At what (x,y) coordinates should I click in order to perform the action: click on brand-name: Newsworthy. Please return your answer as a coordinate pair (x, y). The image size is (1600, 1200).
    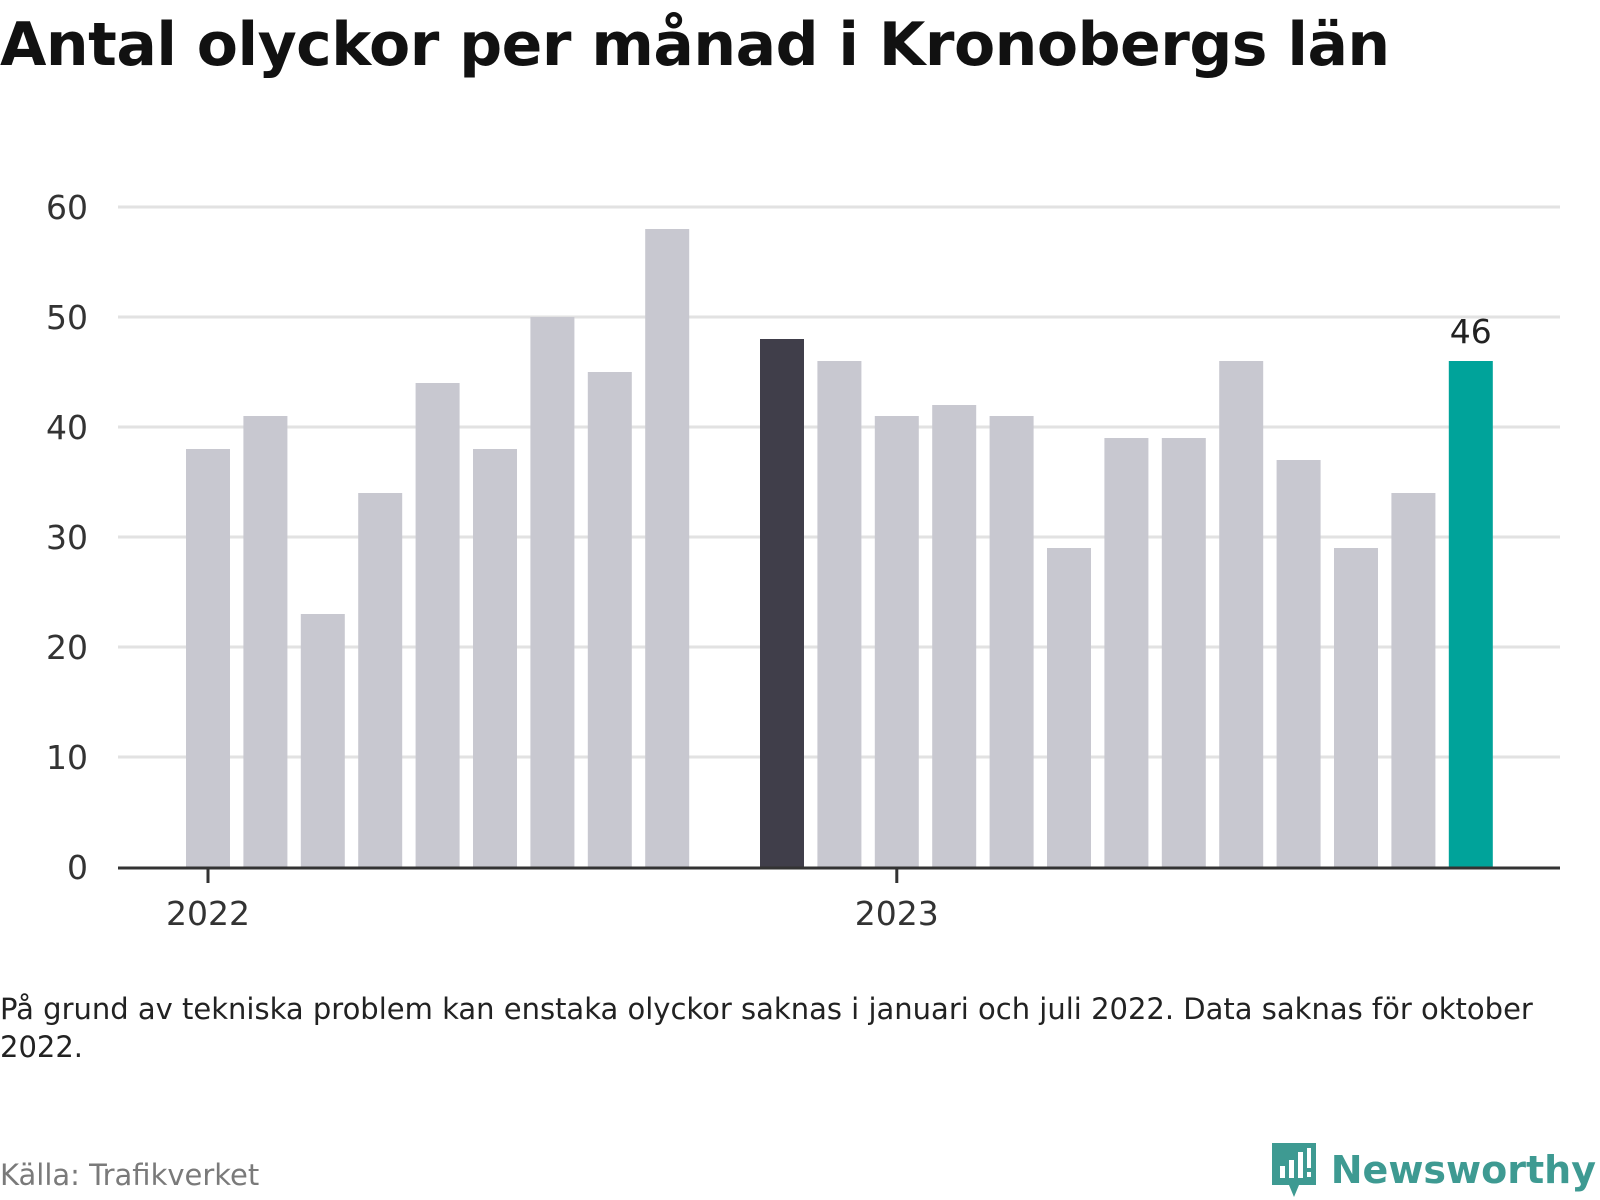
    Looking at the image, I should click on (1463, 1170).